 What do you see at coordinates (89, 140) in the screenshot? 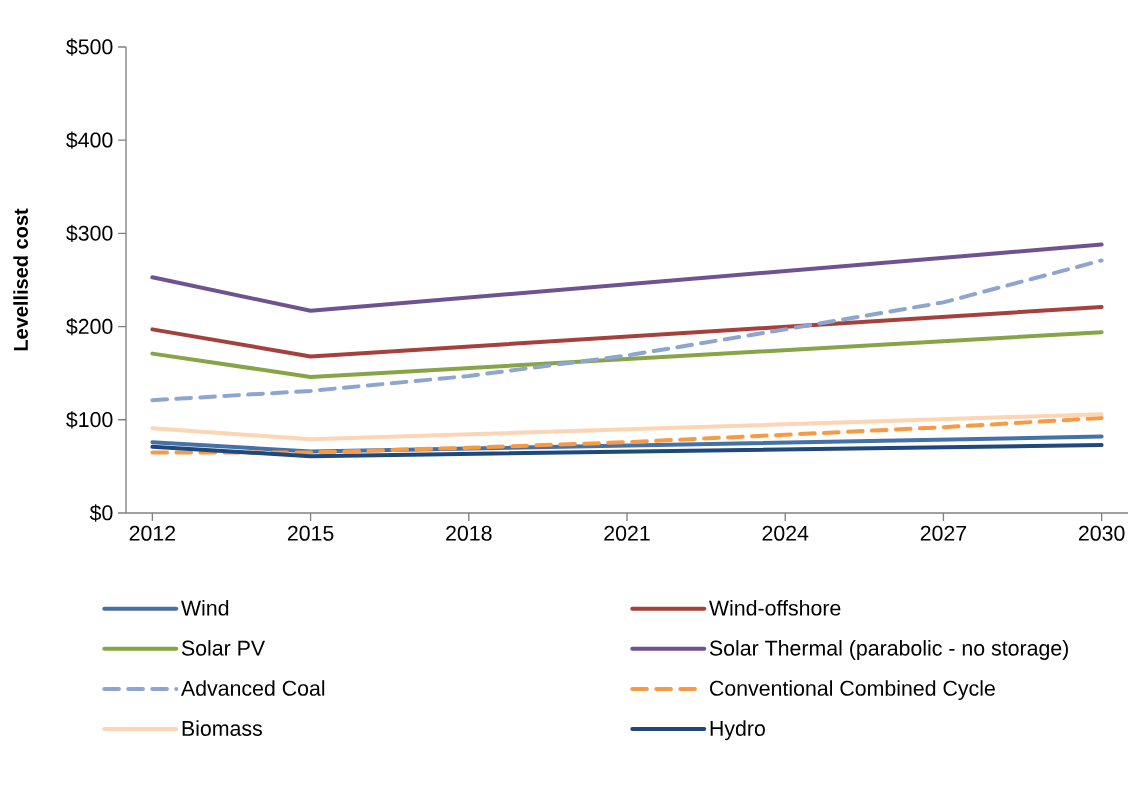
I see `y-tick-label: $400` at bounding box center [89, 140].